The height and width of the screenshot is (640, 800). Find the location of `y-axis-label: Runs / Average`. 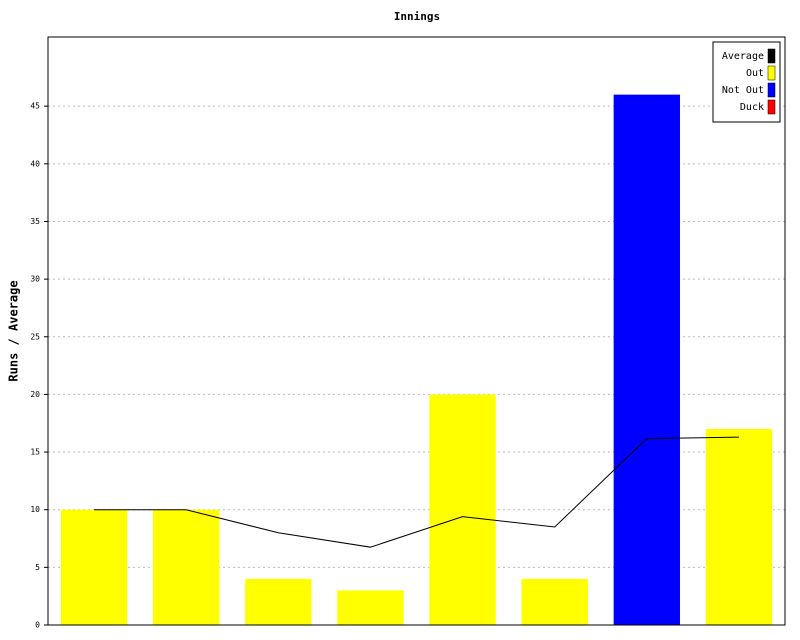

y-axis-label: Runs / Average is located at coordinates (14, 330).